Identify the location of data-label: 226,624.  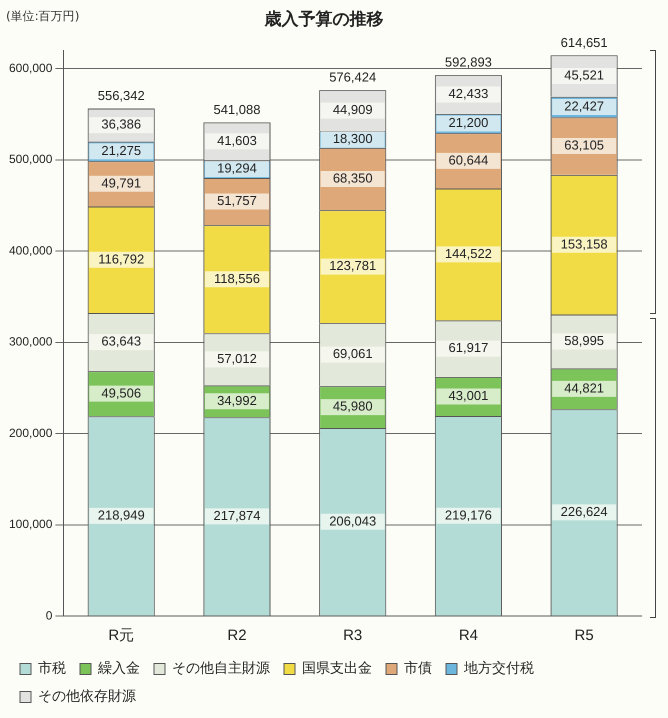
(584, 511).